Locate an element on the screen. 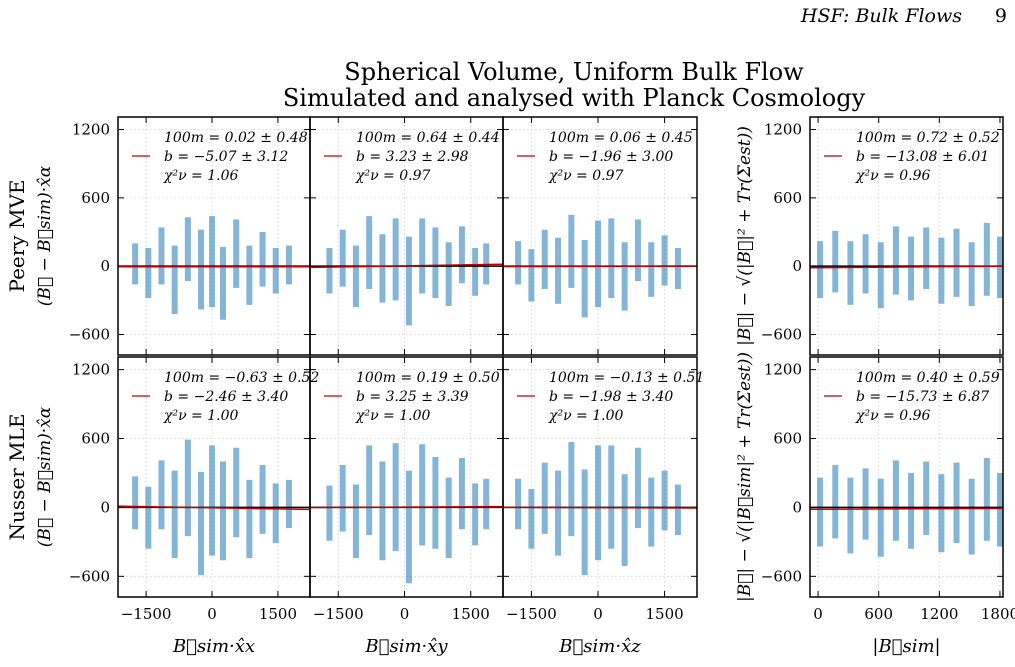 The height and width of the screenshot is (667, 1015). y-axis-label: |B⃗| − √(|B⃗sim|² + Tr(Σest)) is located at coordinates (745, 477).